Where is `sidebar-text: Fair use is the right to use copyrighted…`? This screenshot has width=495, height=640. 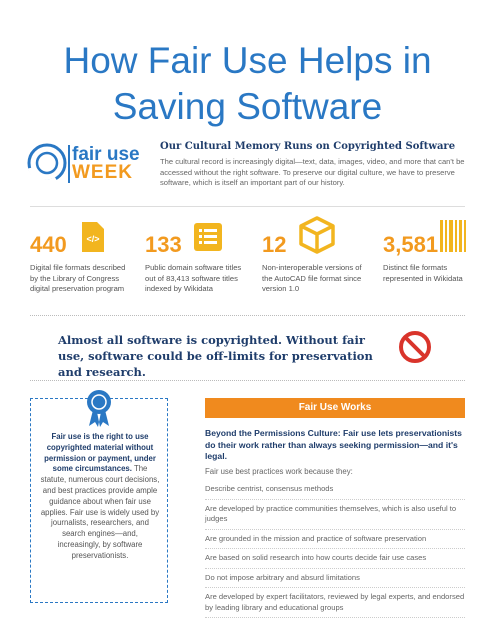
sidebar-text: Fair use is the right to use copyrighted… is located at coordinates (100, 497).